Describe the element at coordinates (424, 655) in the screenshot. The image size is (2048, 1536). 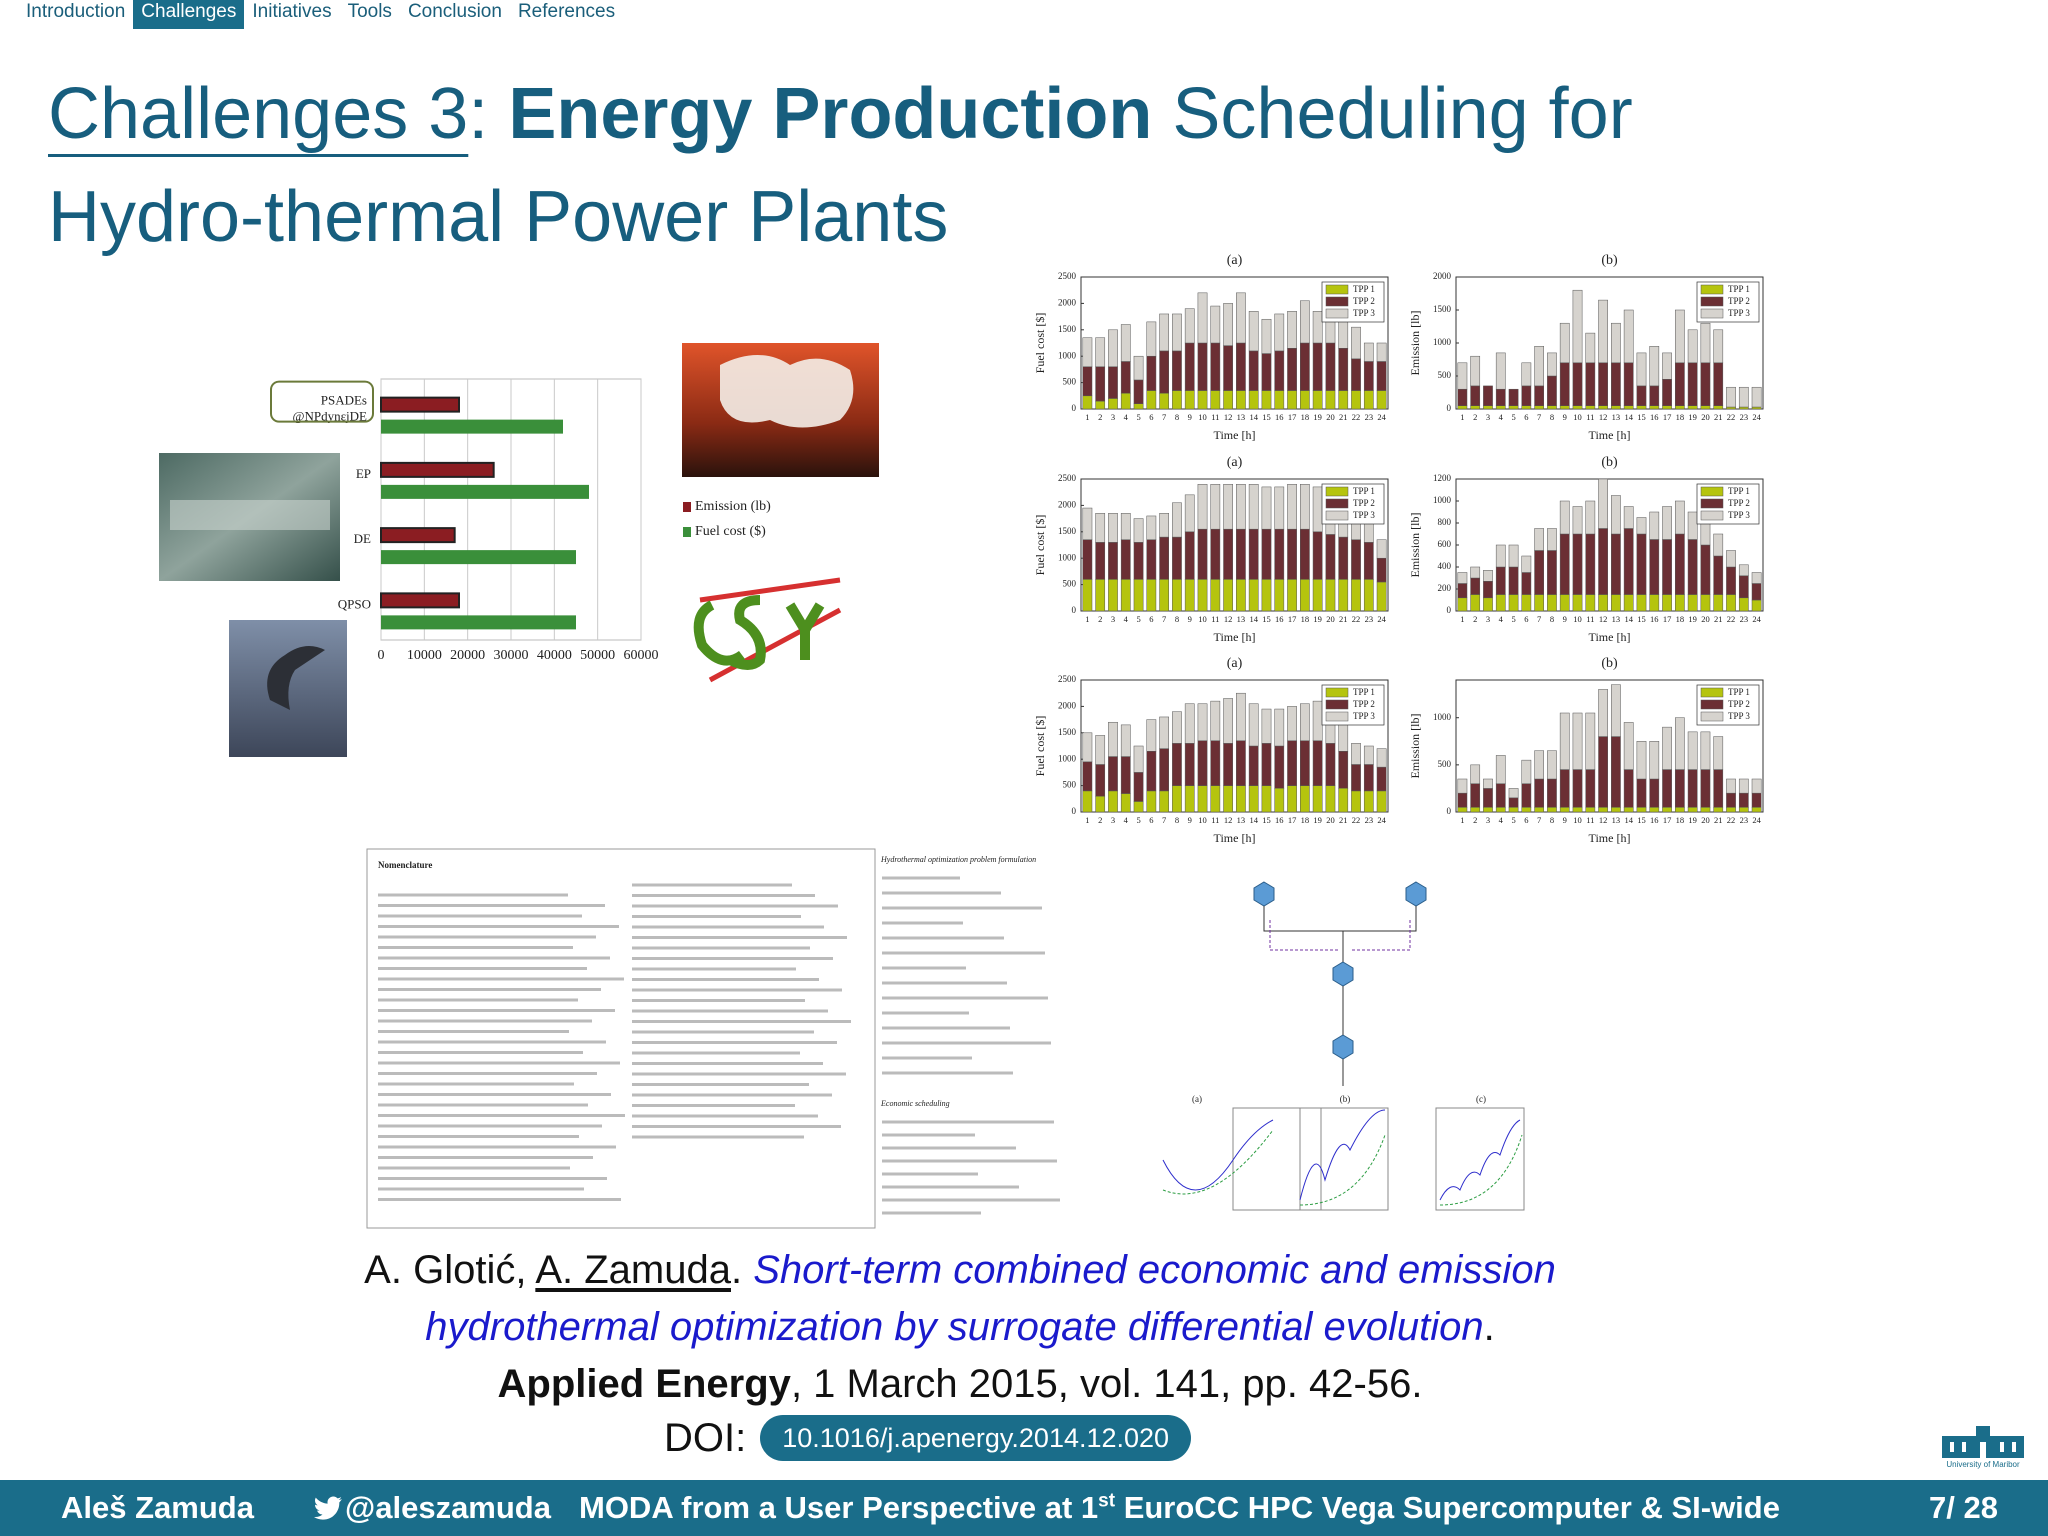
I see `x-tick-label: 10000` at that location.